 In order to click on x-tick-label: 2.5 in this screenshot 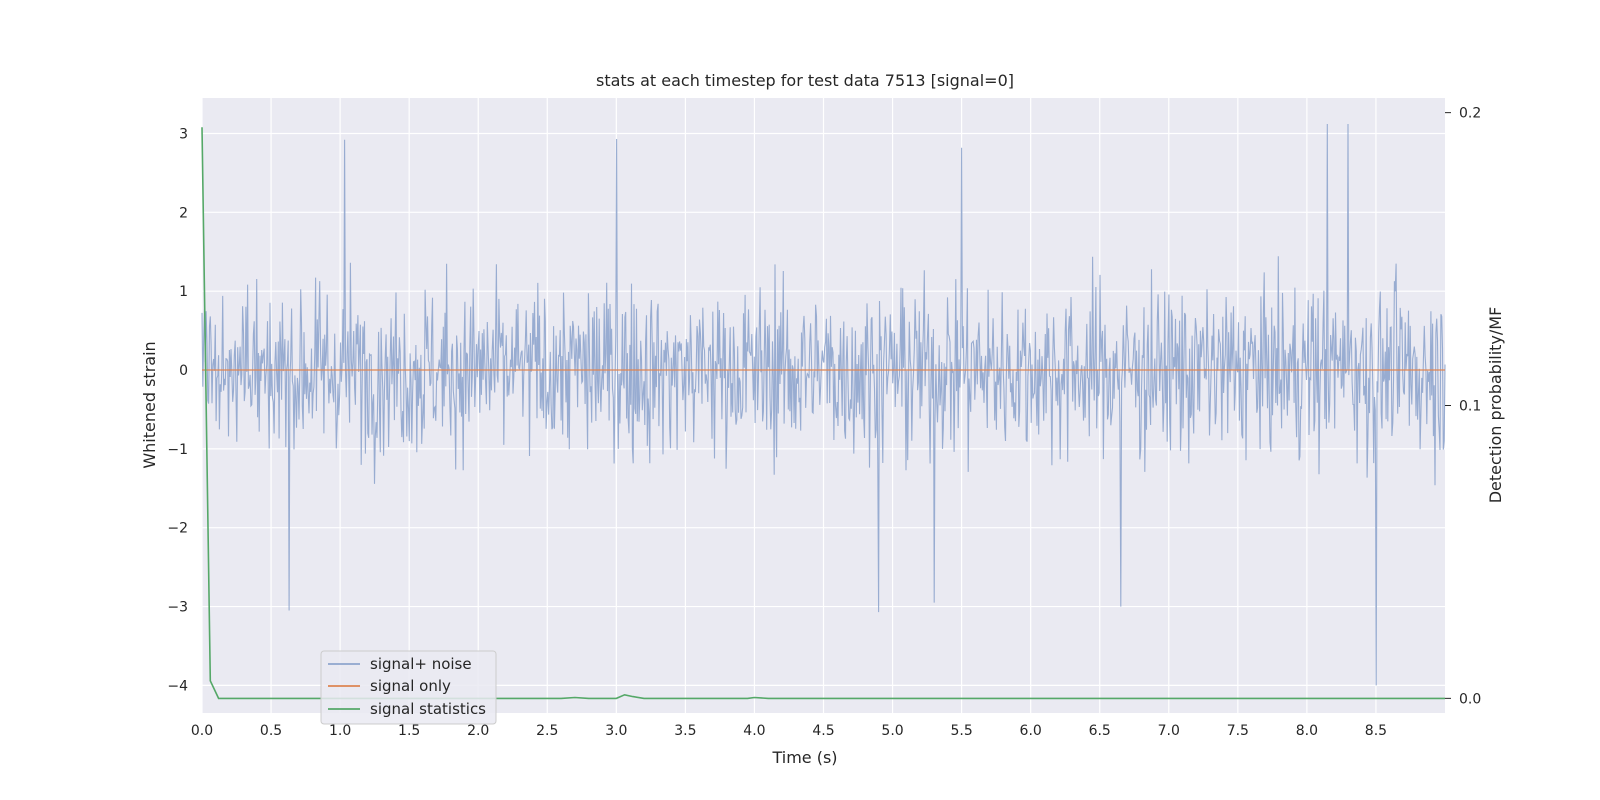, I will do `click(547, 731)`.